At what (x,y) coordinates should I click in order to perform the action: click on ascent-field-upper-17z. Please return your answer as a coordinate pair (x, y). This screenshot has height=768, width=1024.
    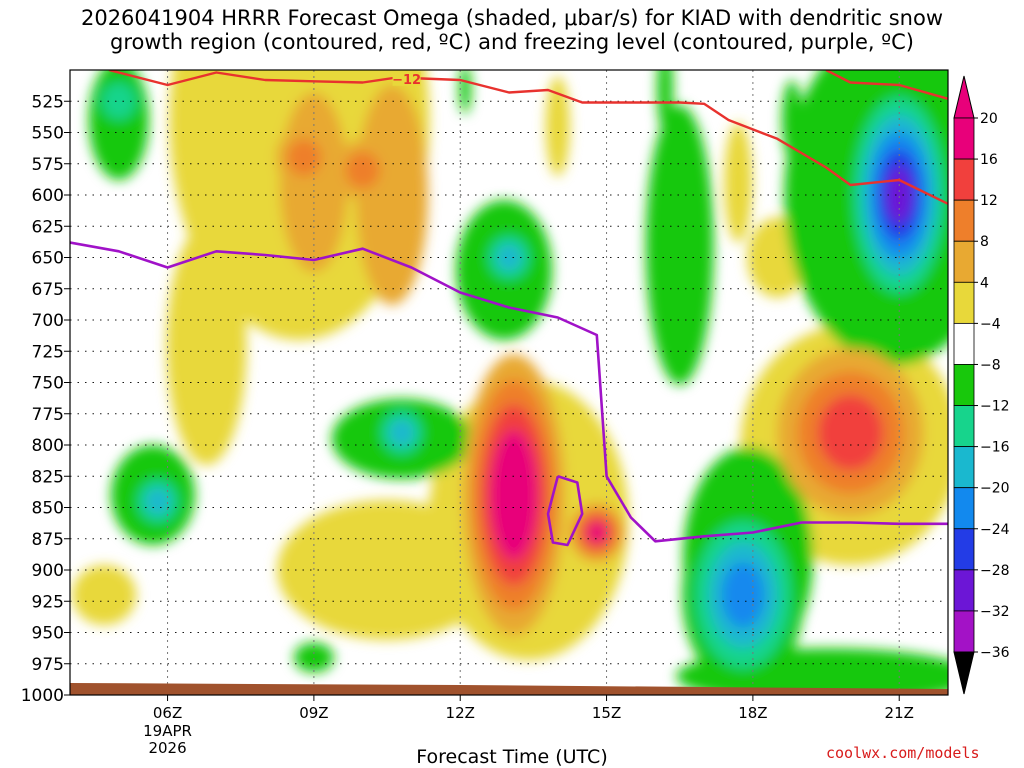
    Looking at the image, I should click on (738, 182).